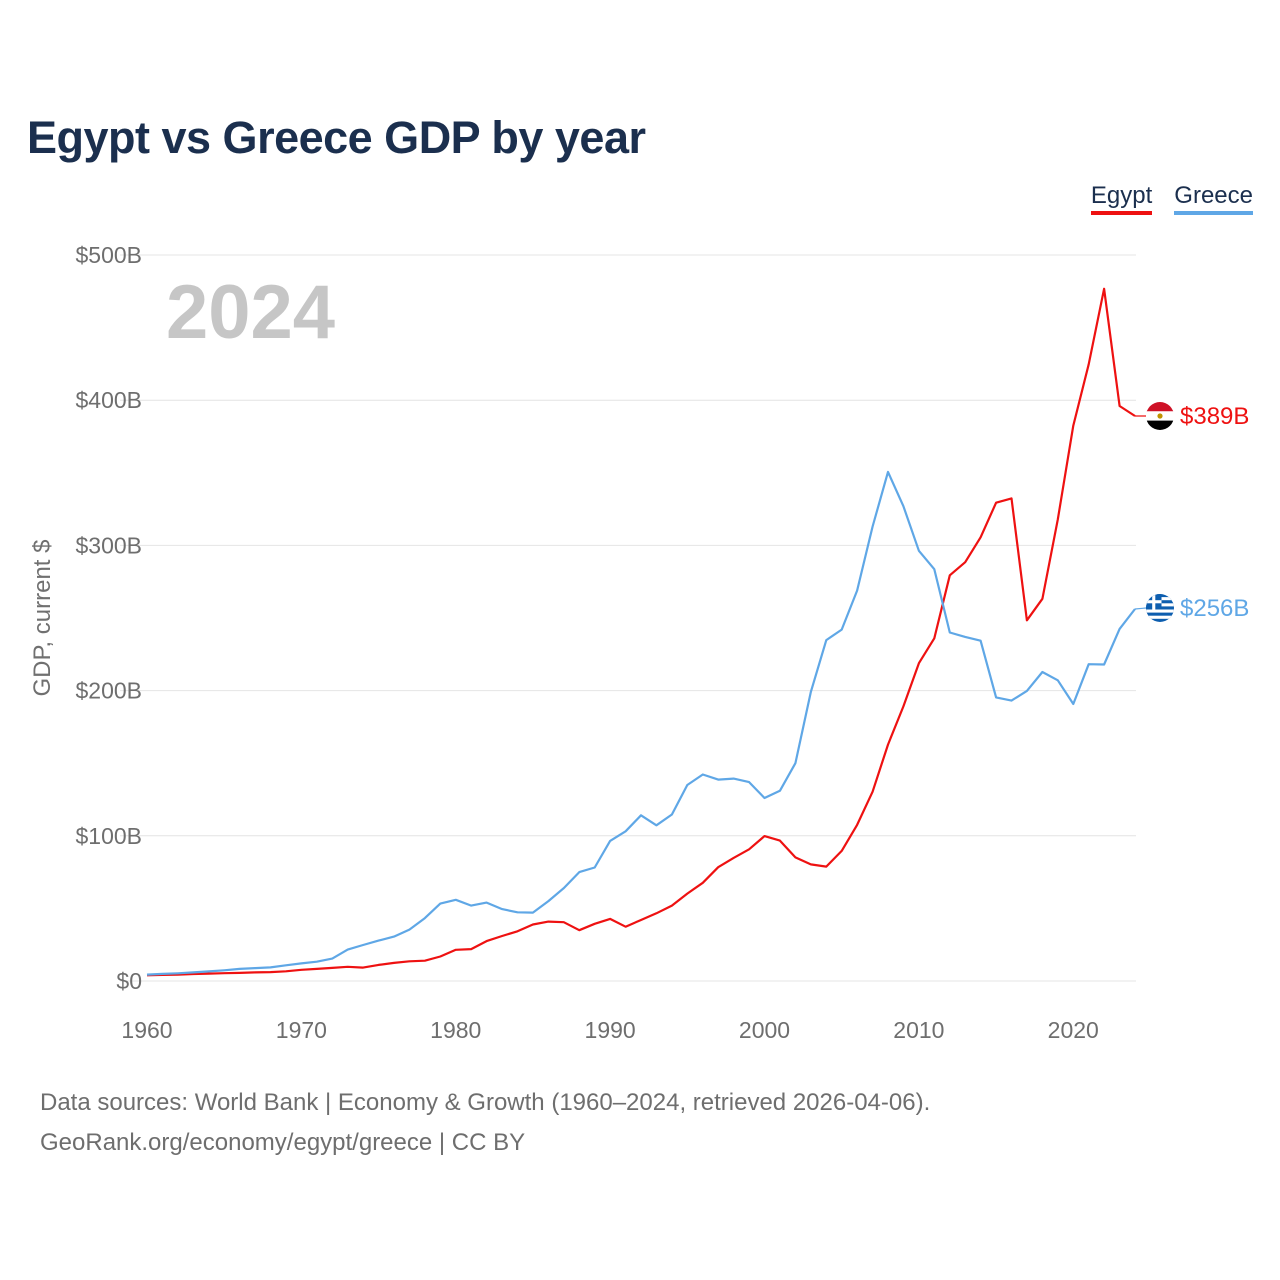 This screenshot has height=1280, width=1280. I want to click on greece-flag-icon, so click(1160, 608).